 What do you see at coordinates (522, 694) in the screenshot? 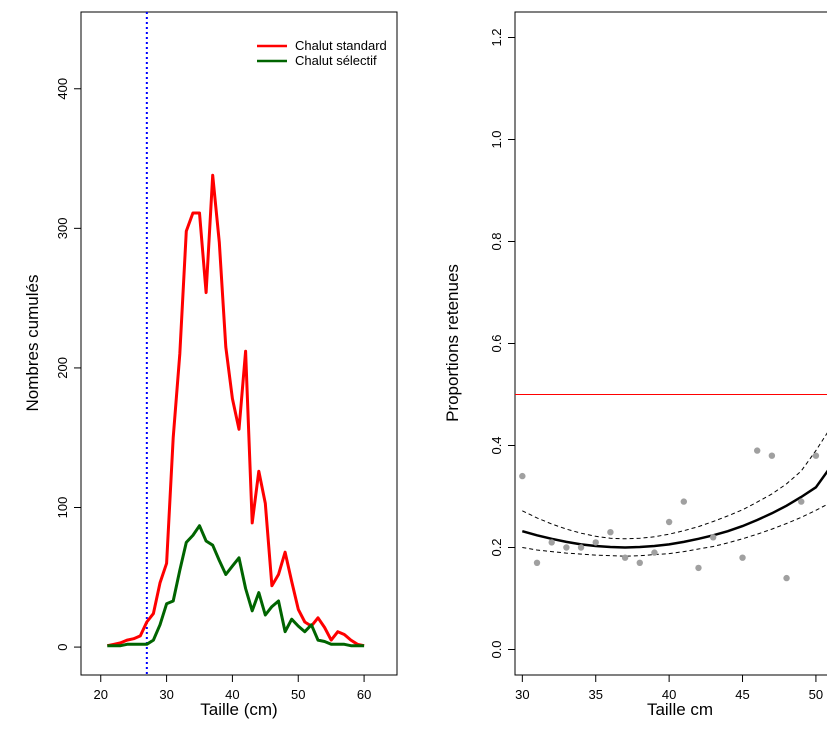
I see `right-x-tick-label: 30` at bounding box center [522, 694].